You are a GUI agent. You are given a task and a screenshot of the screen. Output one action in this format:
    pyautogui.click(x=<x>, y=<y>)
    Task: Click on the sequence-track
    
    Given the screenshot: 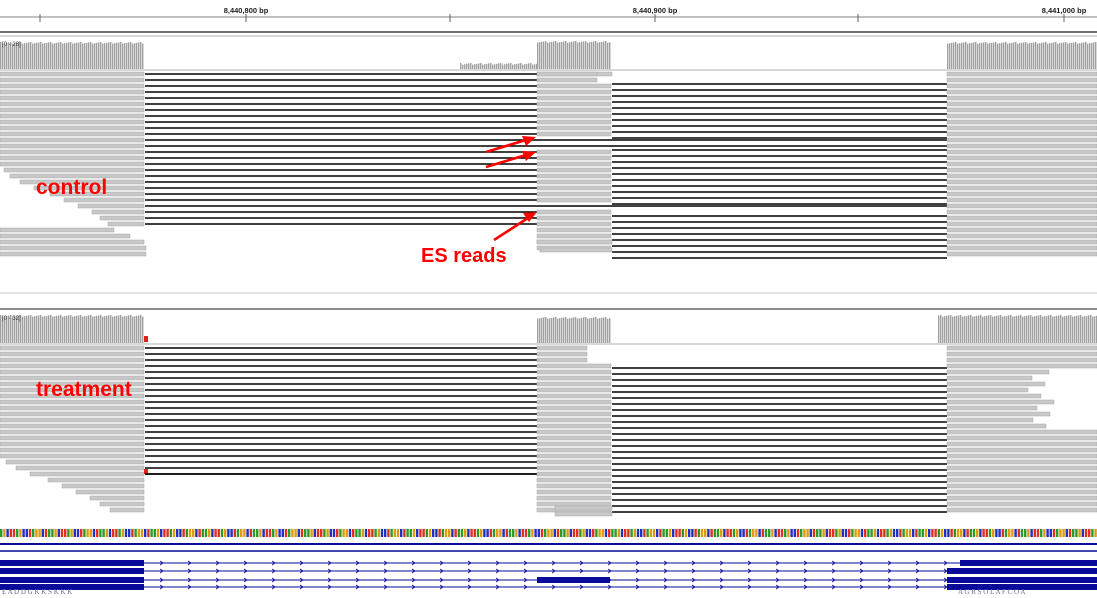 What is the action you would take?
    pyautogui.click(x=548, y=533)
    